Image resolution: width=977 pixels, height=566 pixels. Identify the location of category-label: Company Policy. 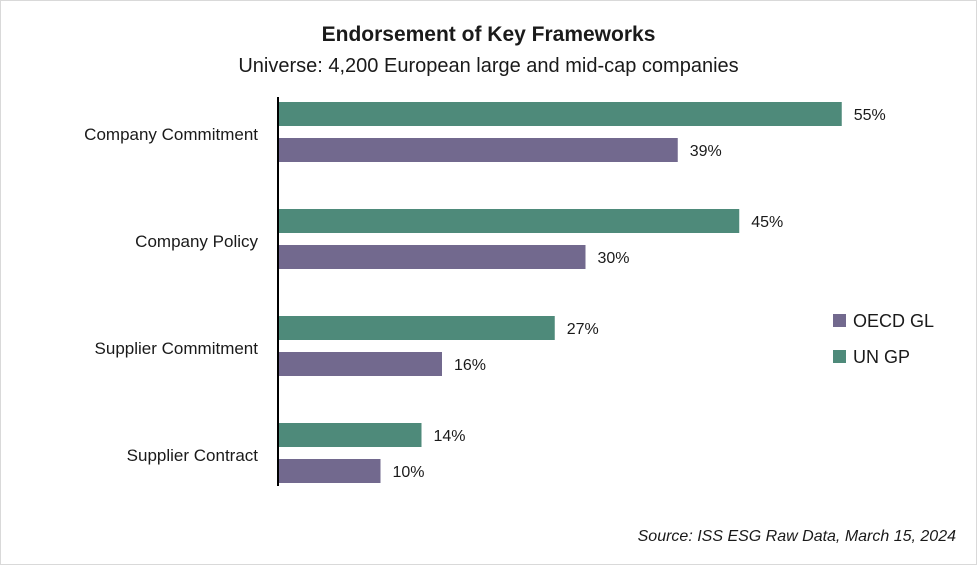
(196, 241).